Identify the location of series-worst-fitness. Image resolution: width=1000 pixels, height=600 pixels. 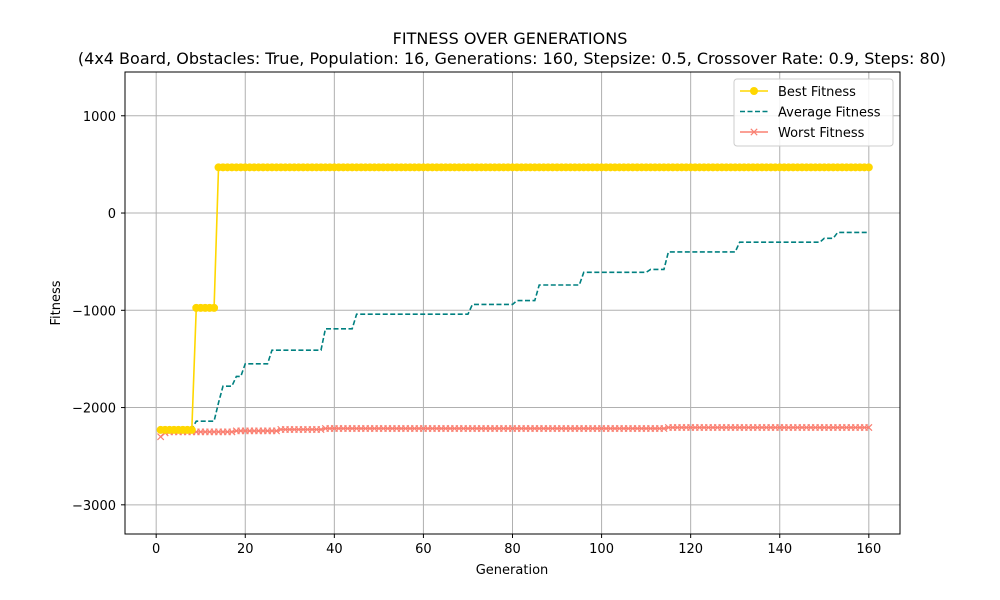
(515, 432).